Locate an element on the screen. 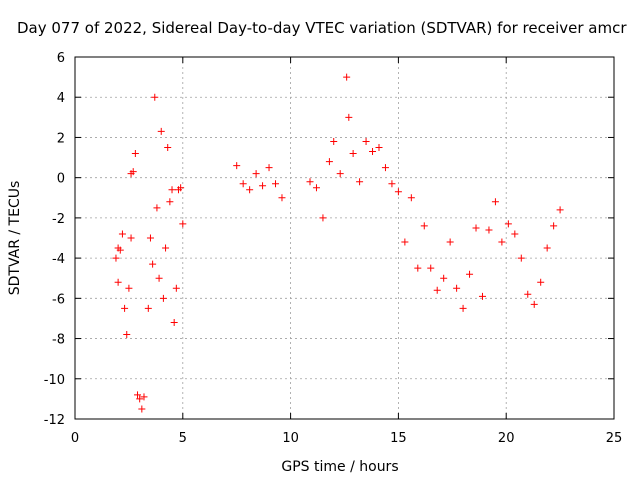 The image size is (640, 480). y-axis-title: SDTVAR / TECUs is located at coordinates (15, 238).